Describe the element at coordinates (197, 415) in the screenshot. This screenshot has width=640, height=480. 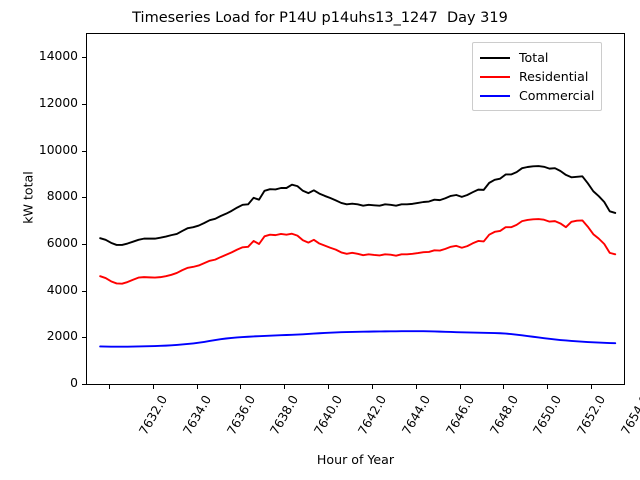
I see `x-tick-label: 7634.0` at that location.